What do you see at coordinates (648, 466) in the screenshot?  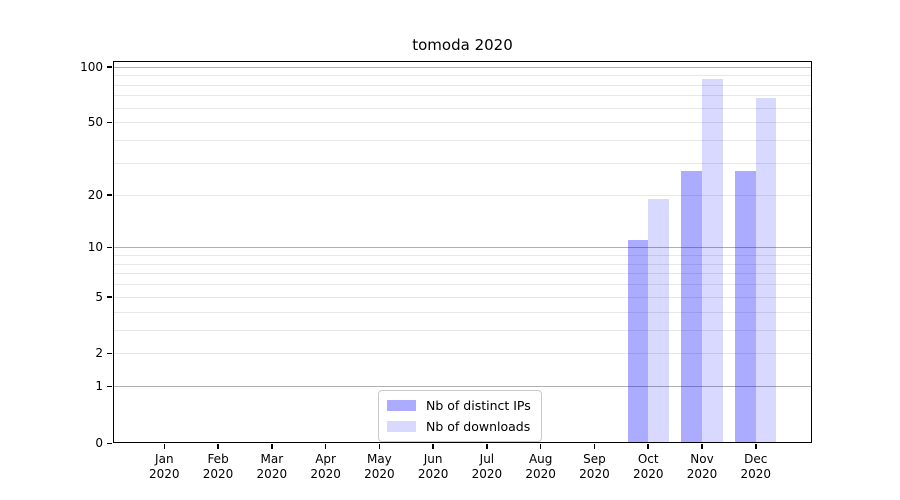 I see `x-tick-label: Oct 2020` at bounding box center [648, 466].